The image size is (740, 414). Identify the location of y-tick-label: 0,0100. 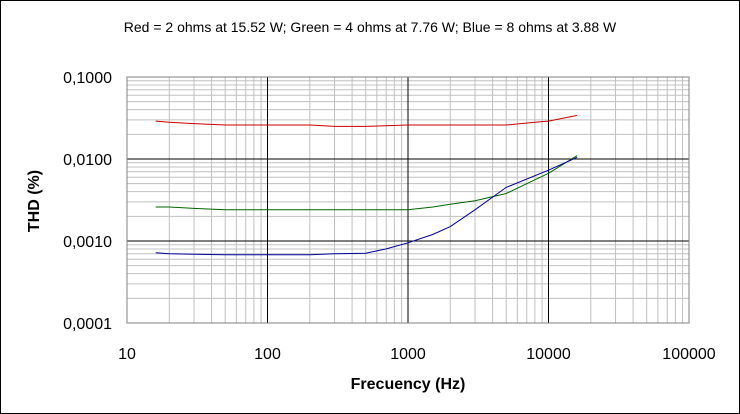
(87, 160).